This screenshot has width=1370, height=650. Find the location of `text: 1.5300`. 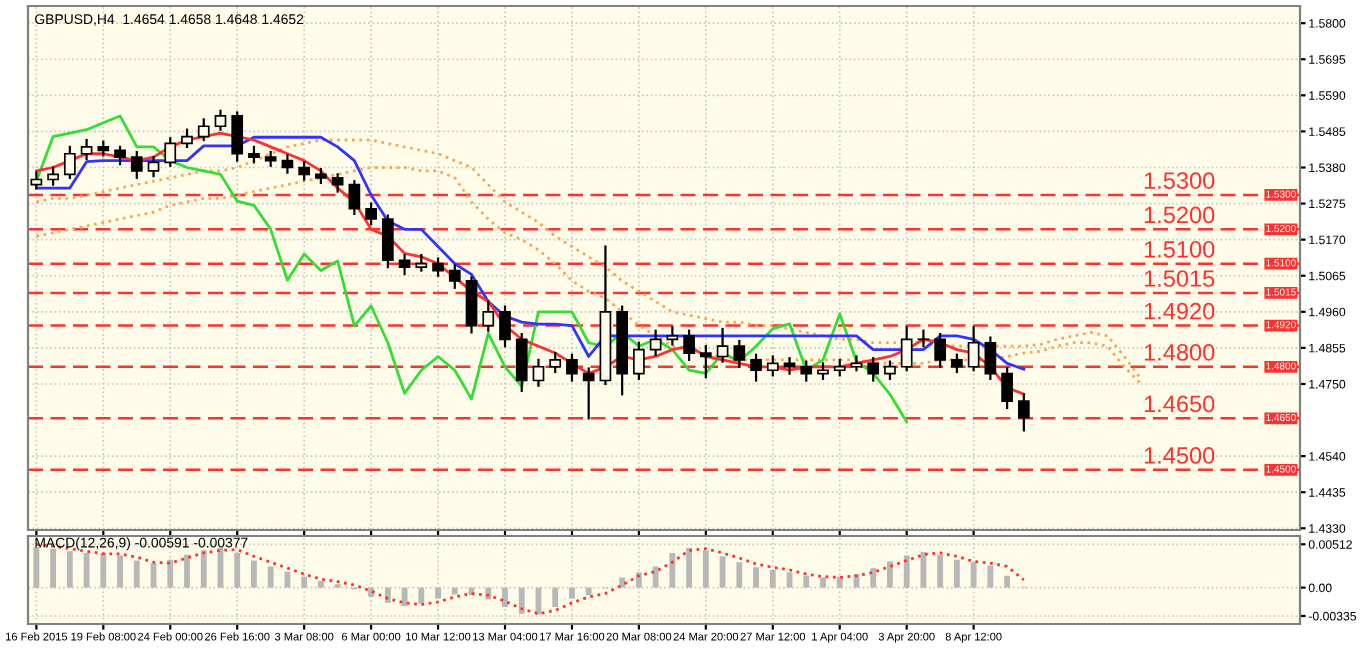

text: 1.5300 is located at coordinates (1179, 180).